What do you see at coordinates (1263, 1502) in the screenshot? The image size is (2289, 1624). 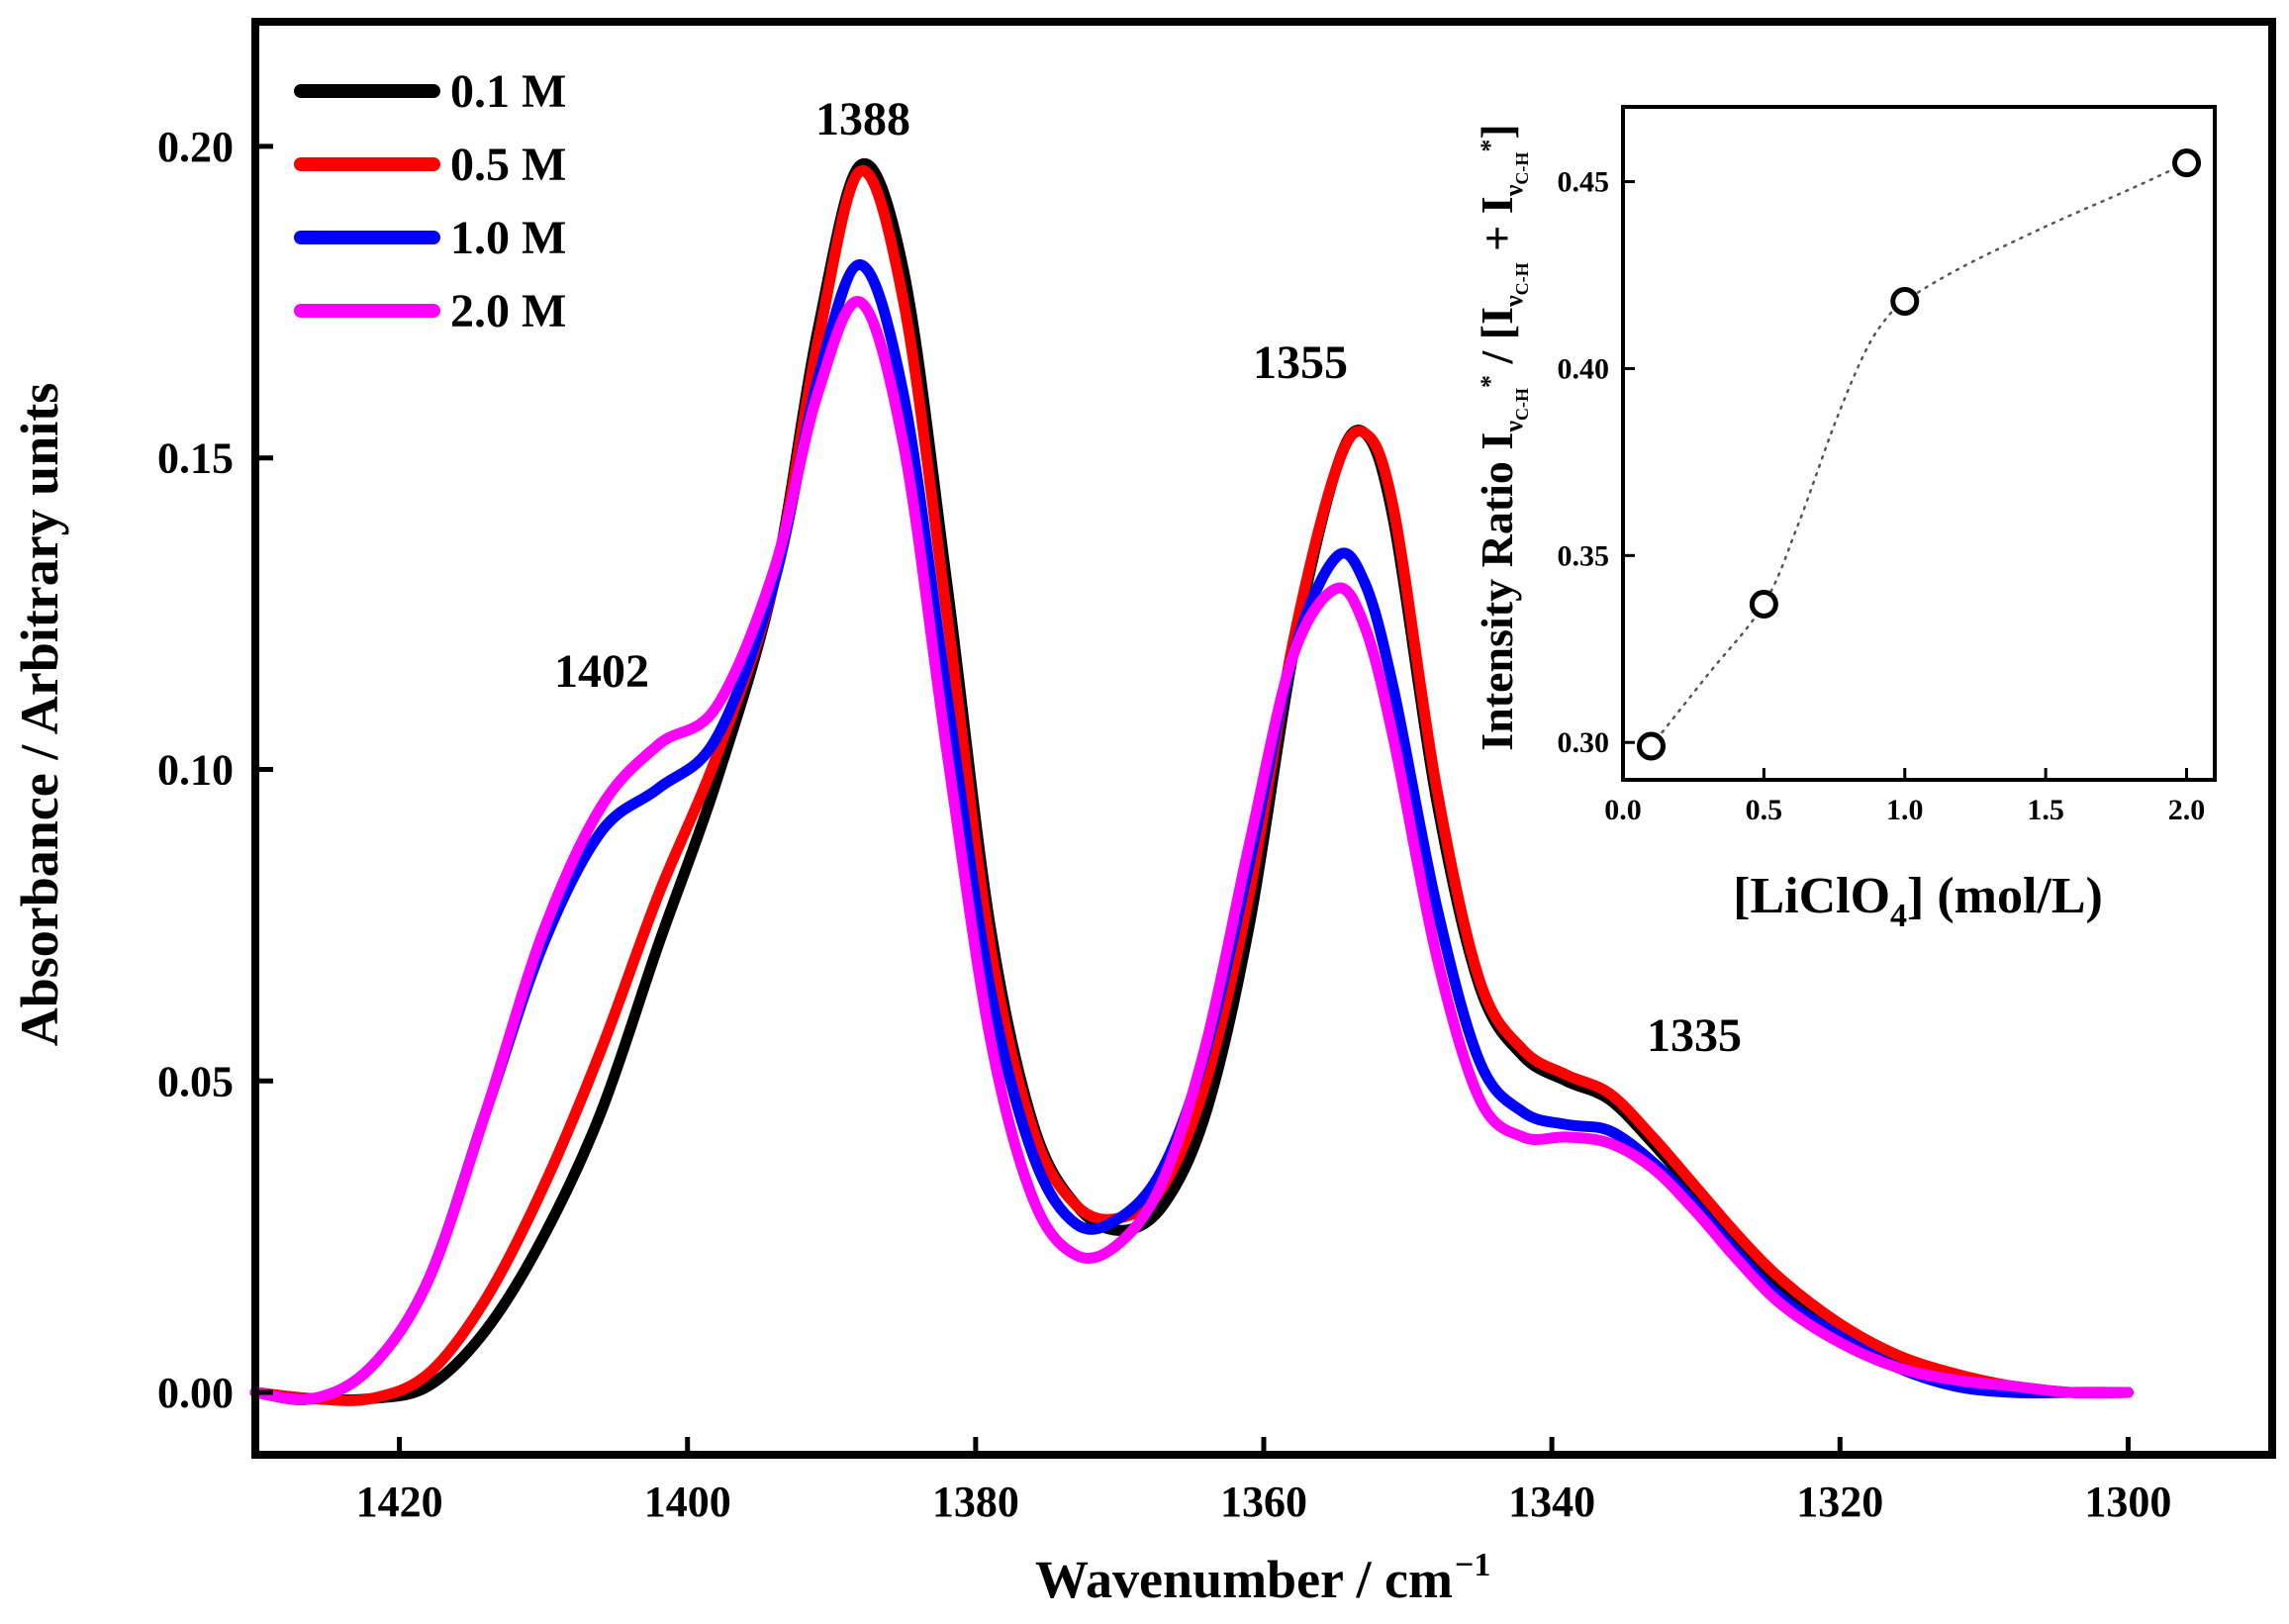 I see `main-x-tick-label: 1360` at bounding box center [1263, 1502].